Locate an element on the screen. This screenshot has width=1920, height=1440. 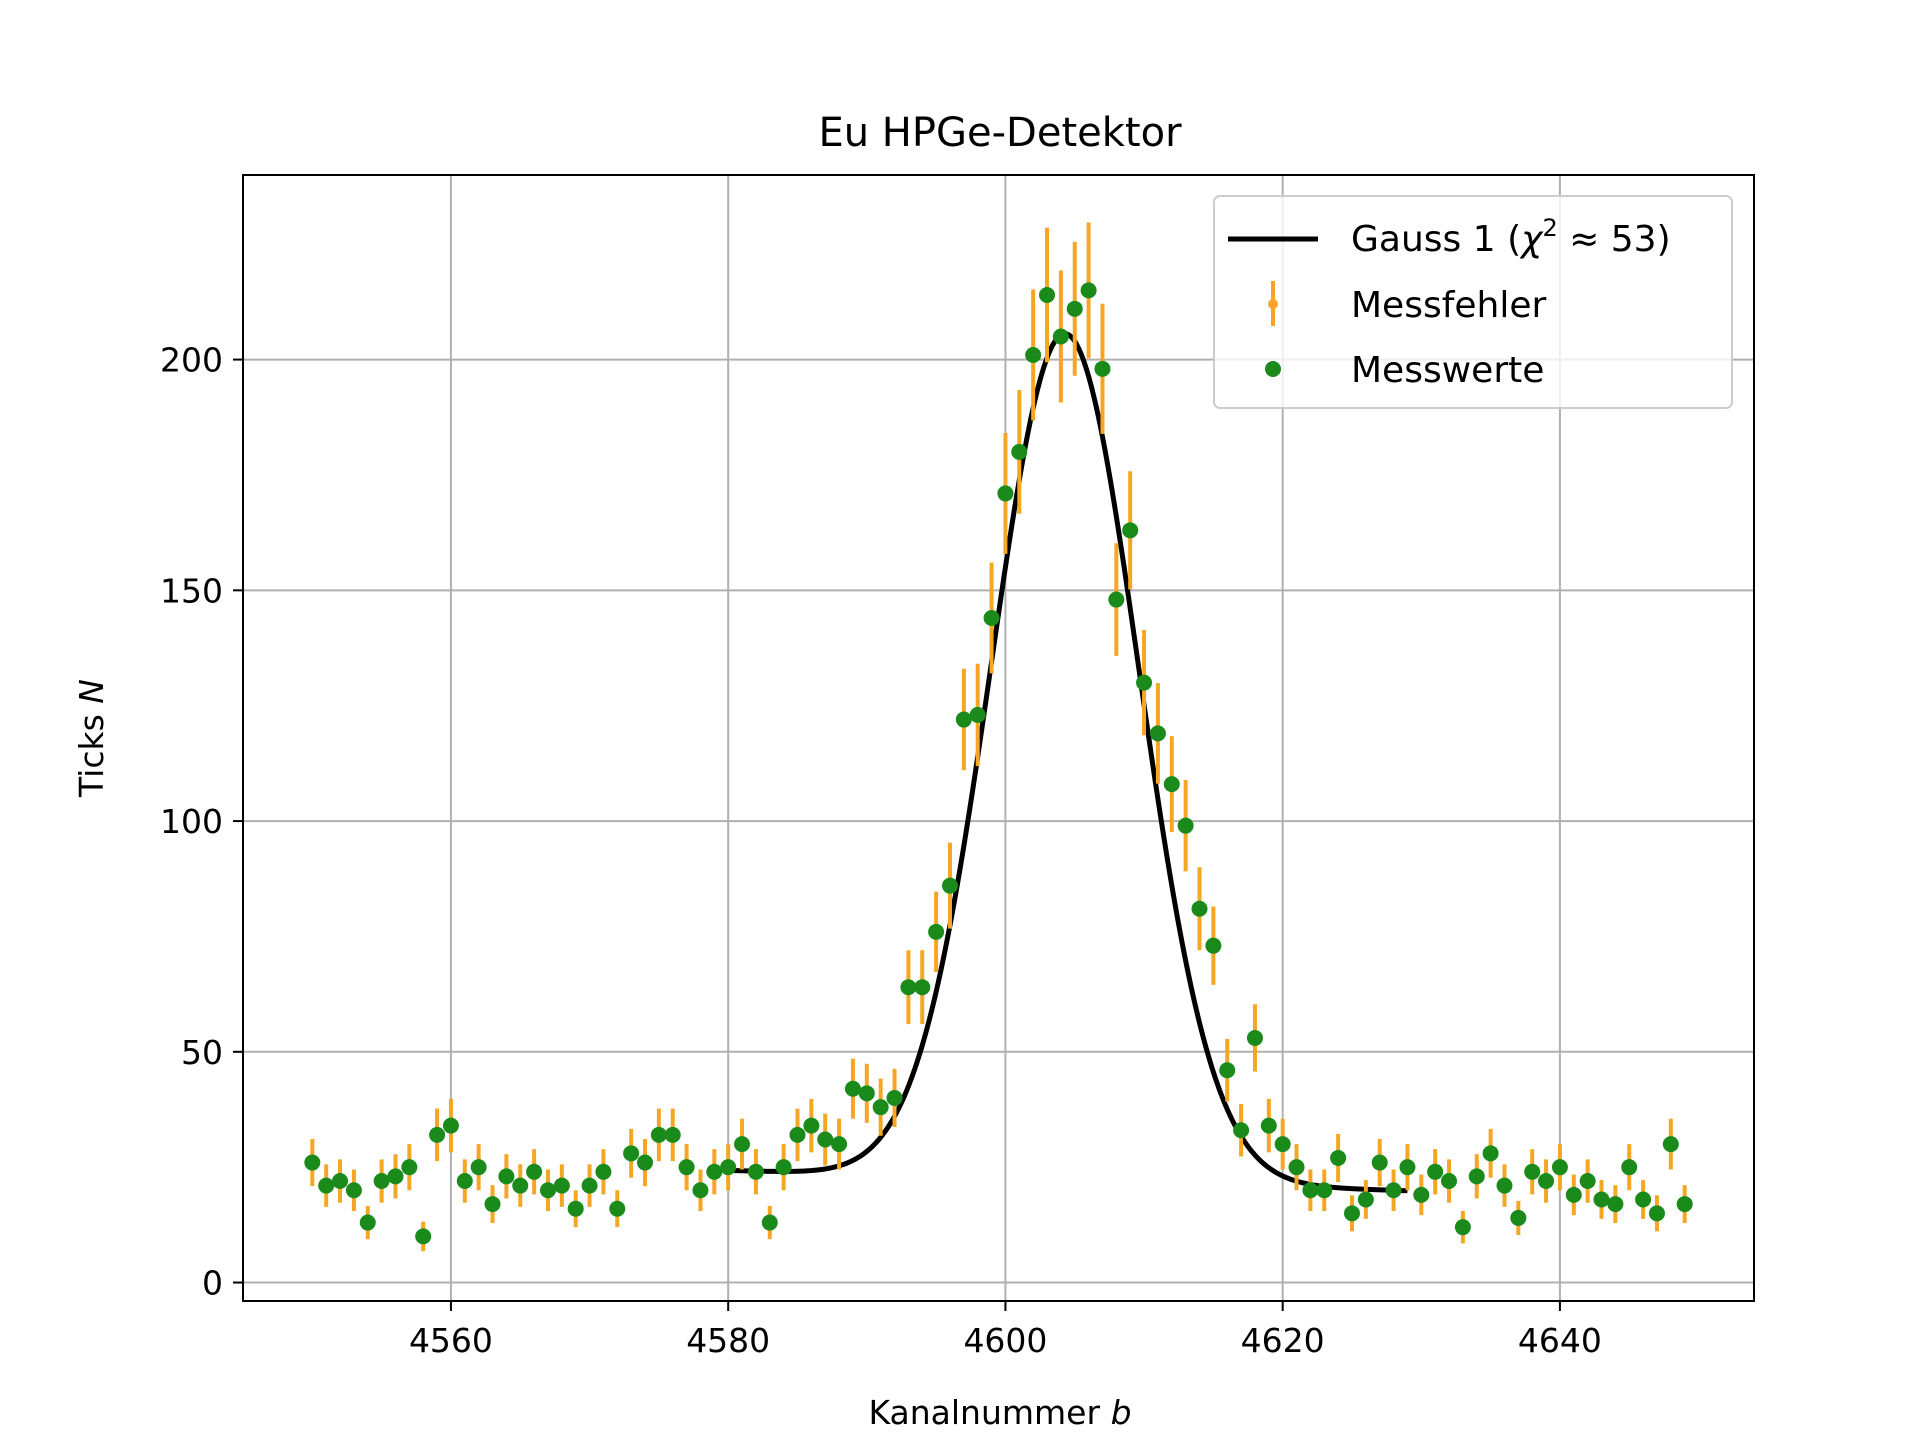
x-axis-label-var: b is located at coordinates (1121, 1412).